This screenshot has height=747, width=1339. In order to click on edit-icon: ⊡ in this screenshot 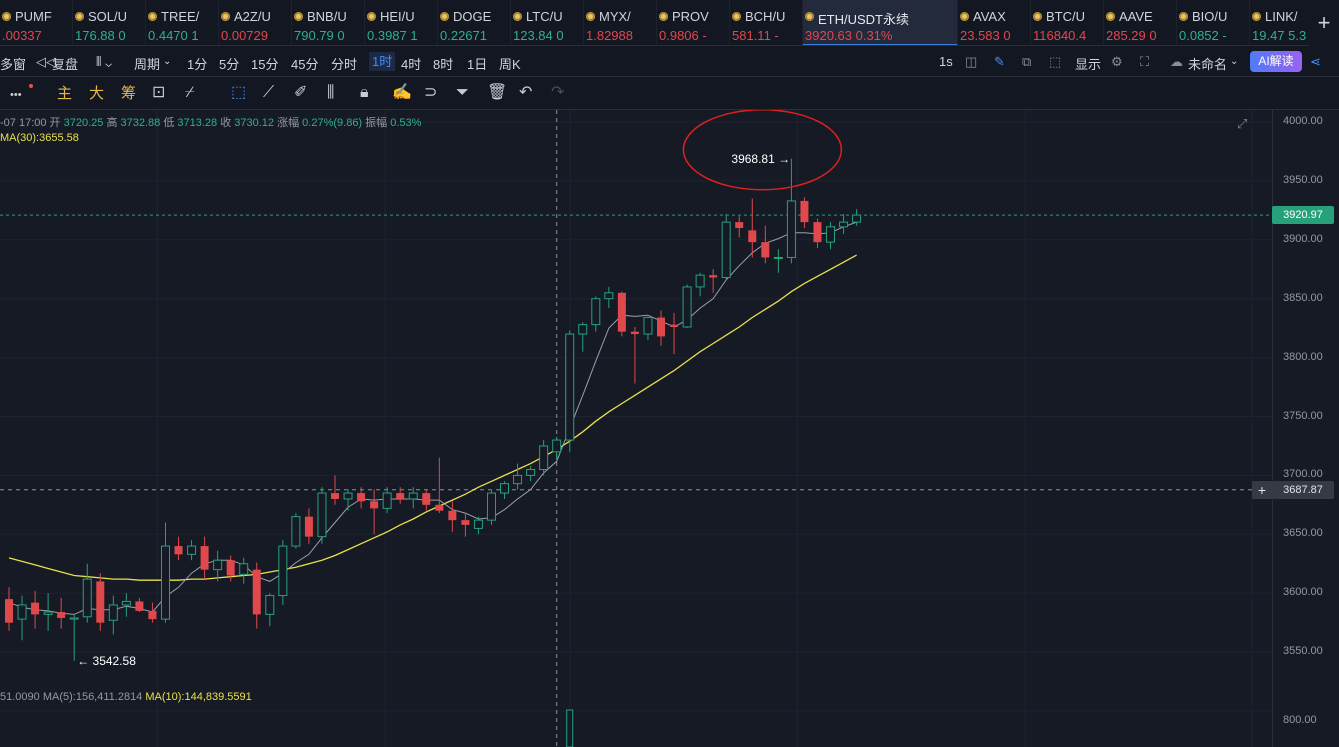, I will do `click(159, 92)`.